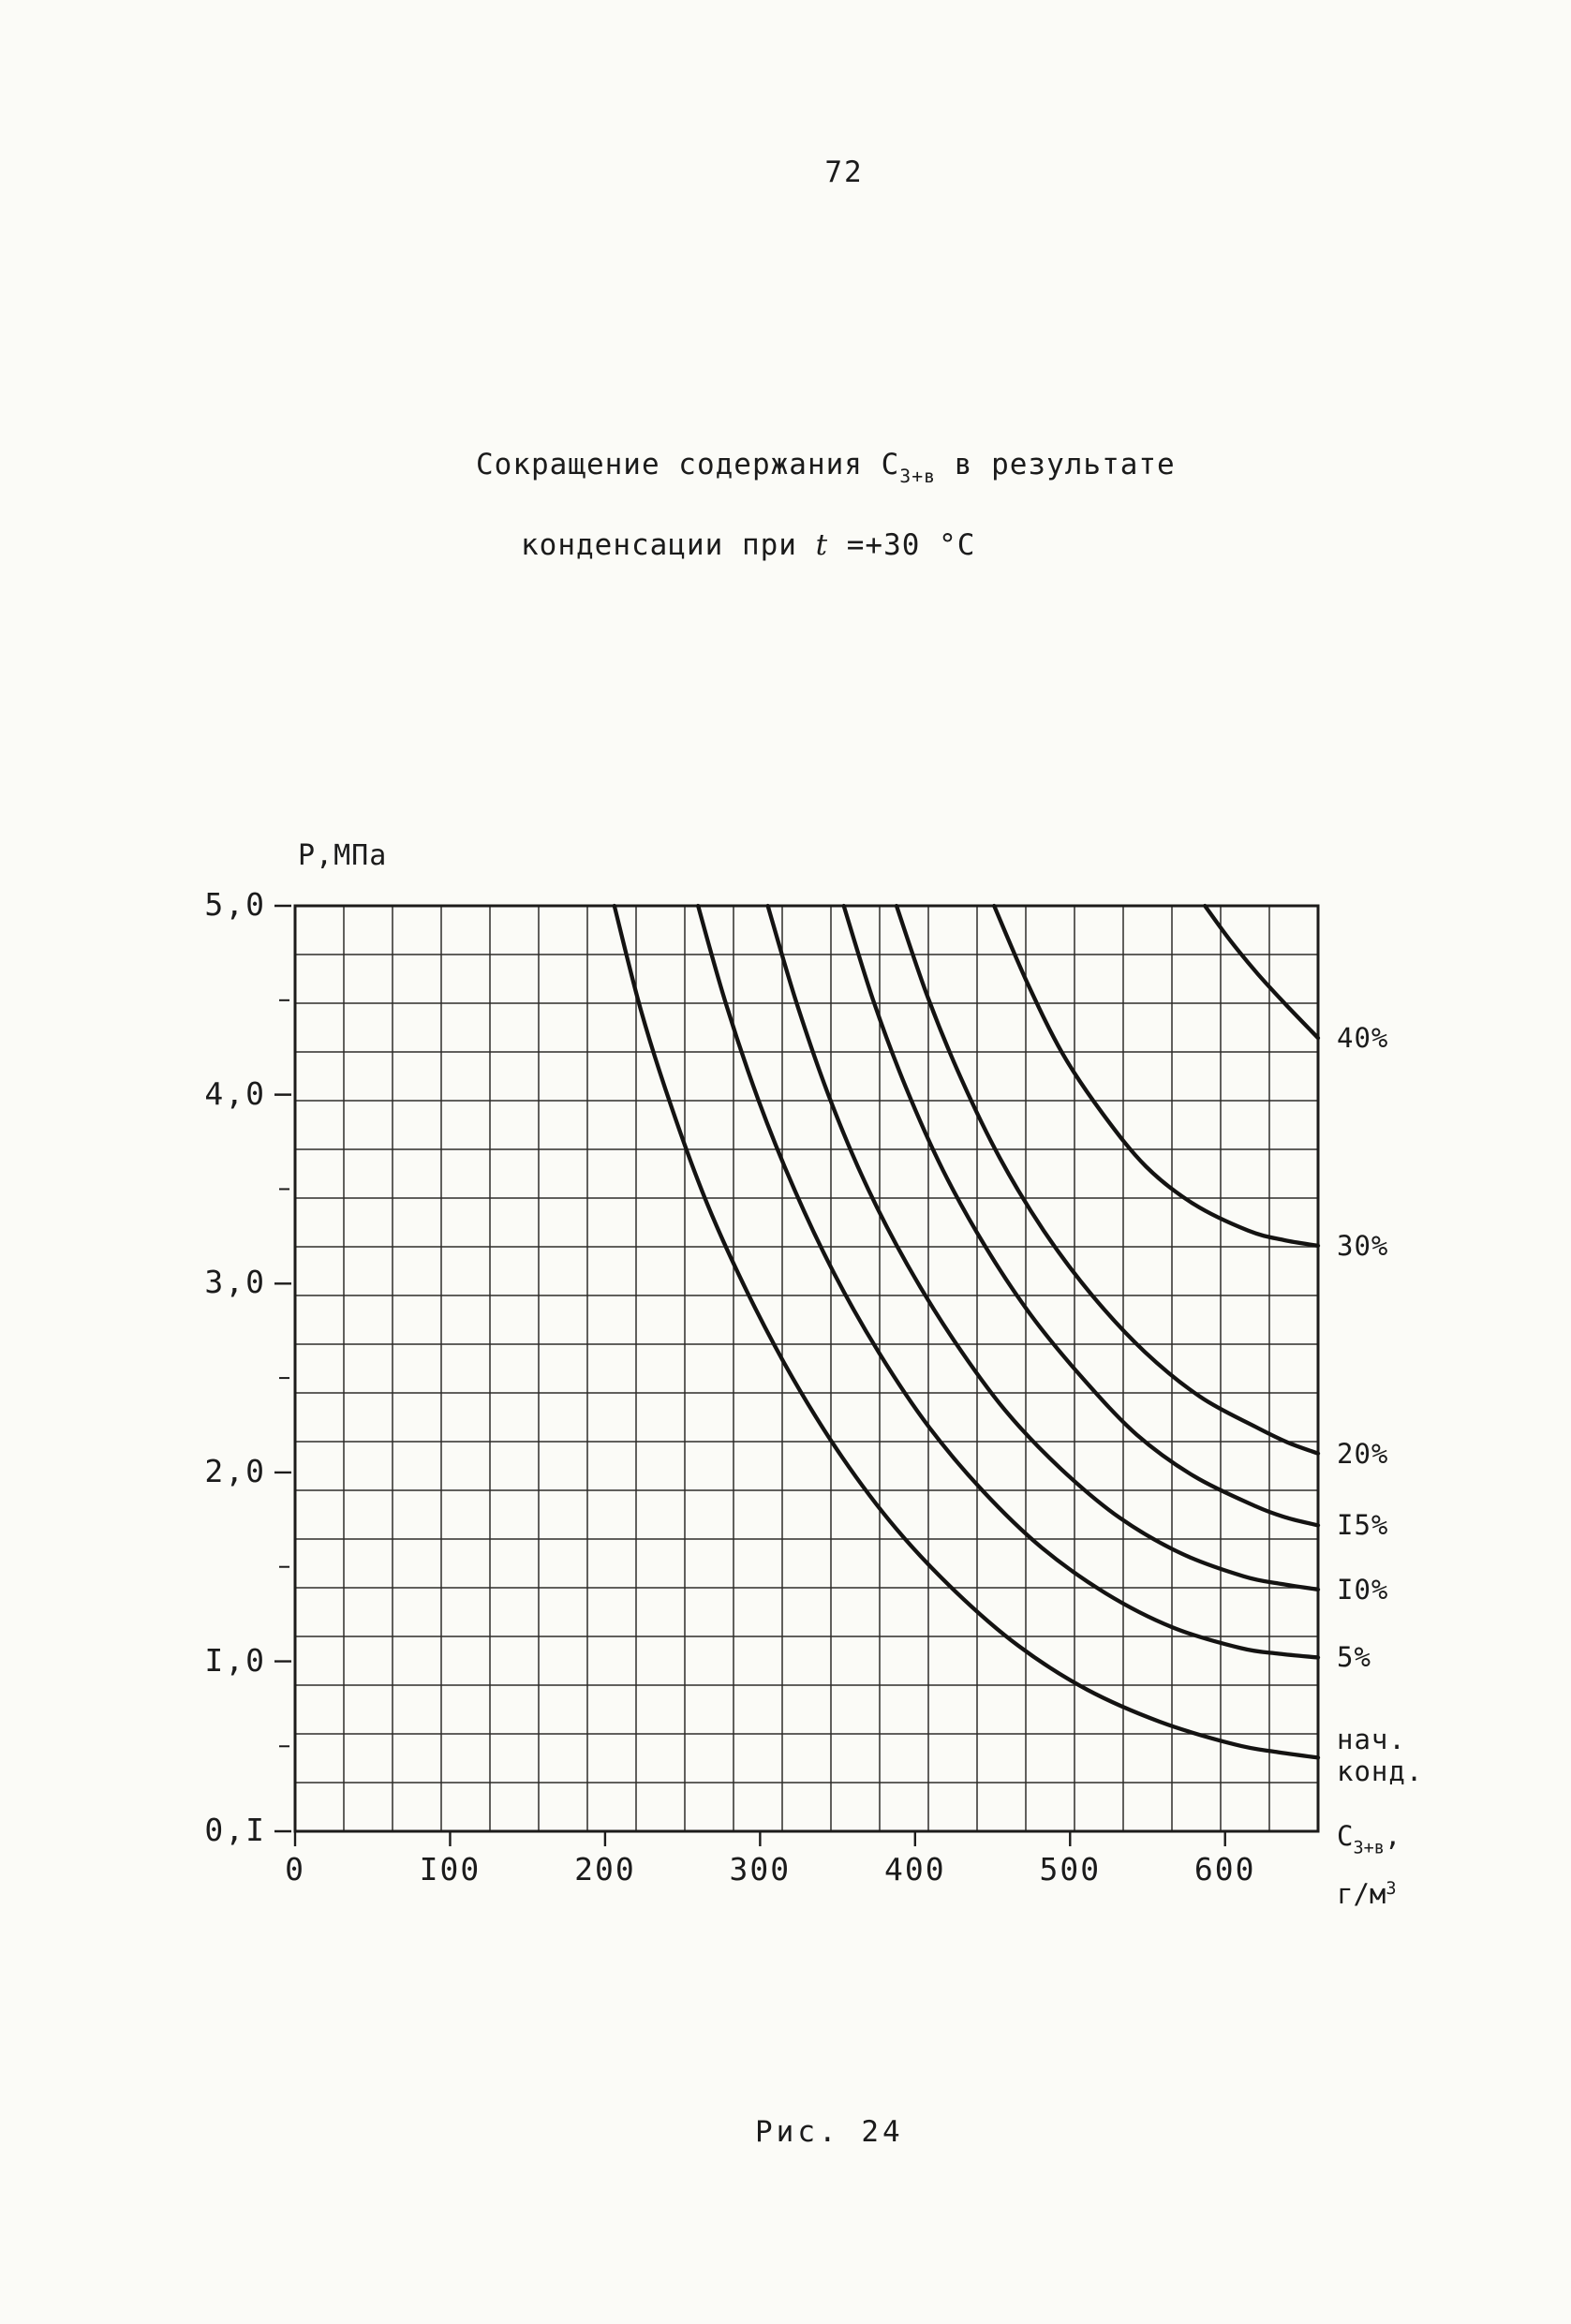 The image size is (1571, 2324). I want to click on x-unit-superscript: 3, so click(1391, 1890).